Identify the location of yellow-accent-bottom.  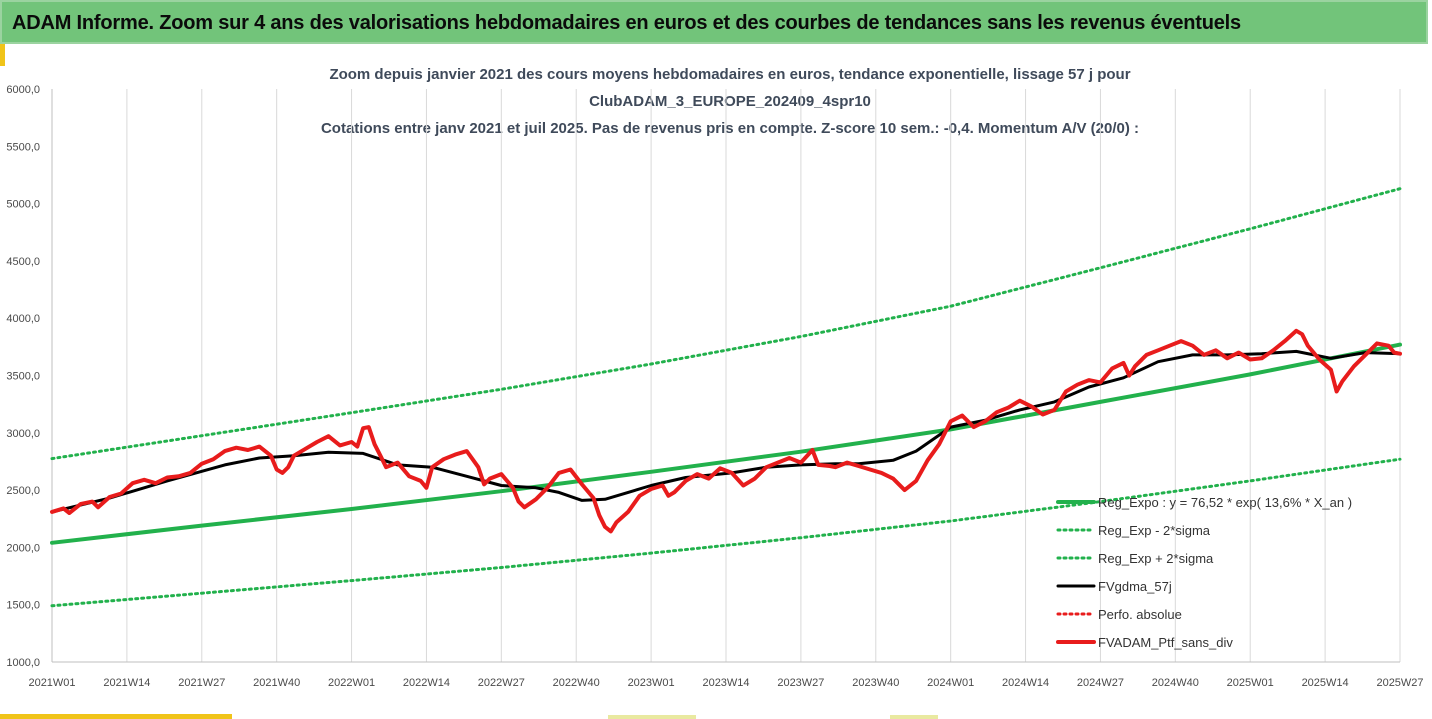
(116, 716).